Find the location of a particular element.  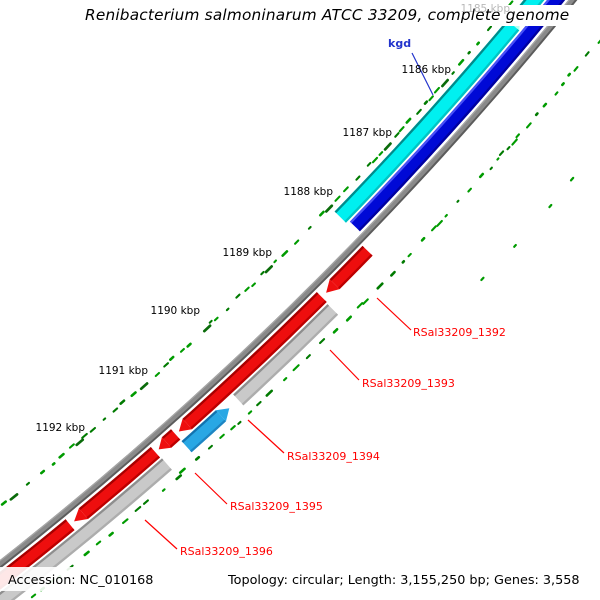

gene-blue-gene is located at coordinates (457, 116).